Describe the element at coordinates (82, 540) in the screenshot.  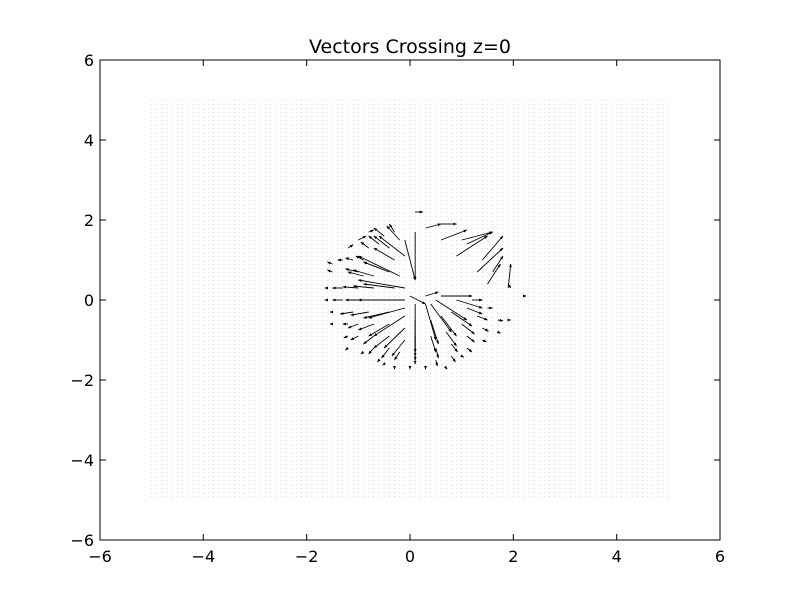
I see `y-tick-label: −6` at that location.